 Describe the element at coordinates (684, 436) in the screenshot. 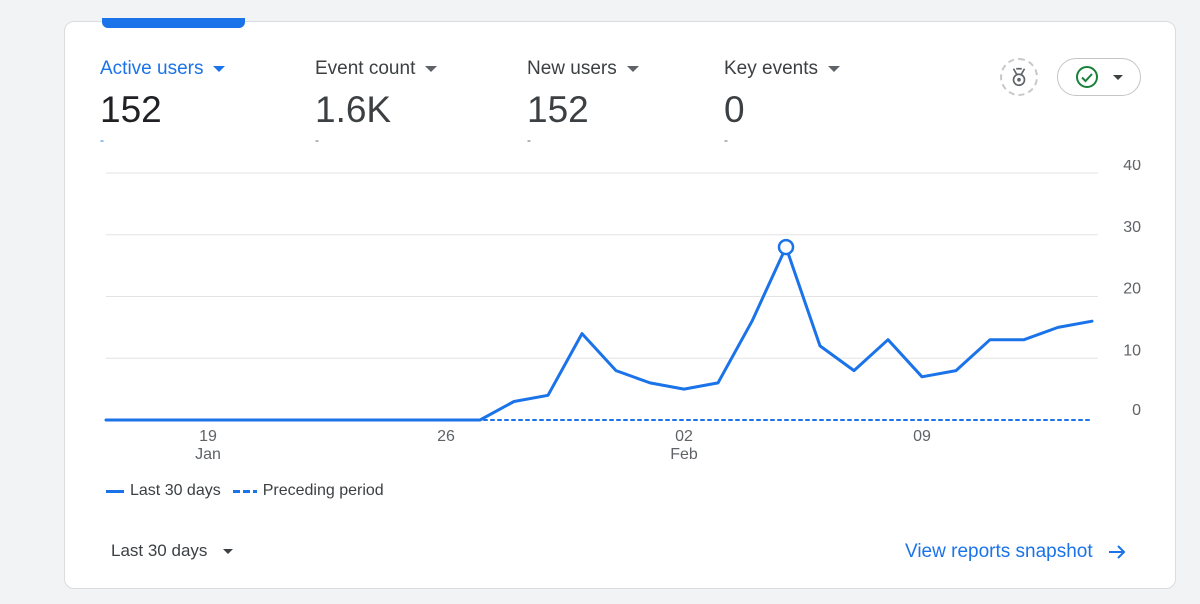

I see `x-tick-label: 02` at that location.